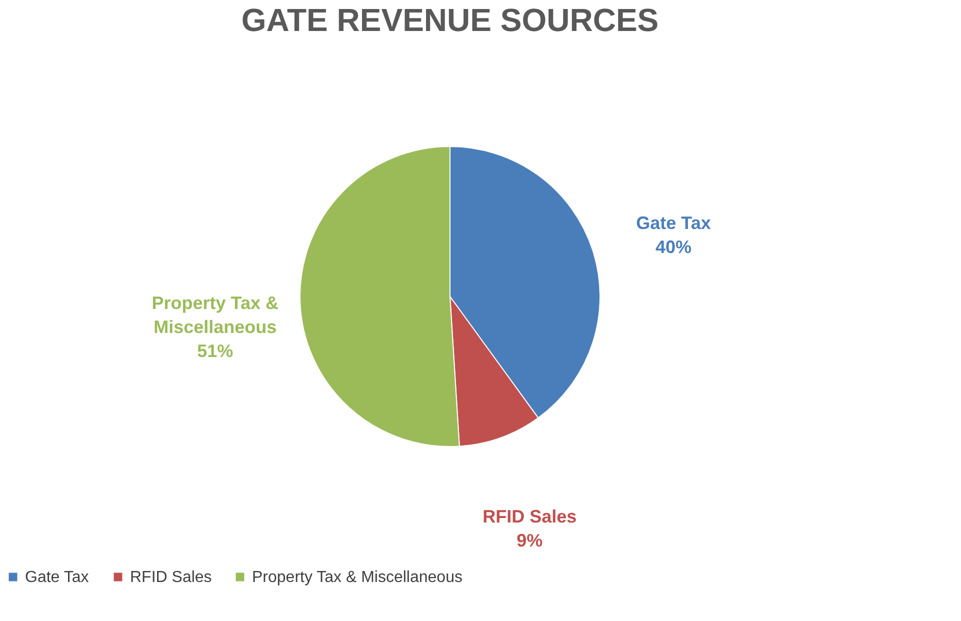  Describe the element at coordinates (357, 577) in the screenshot. I see `legend-label: Property Tax & Miscellaneous` at that location.